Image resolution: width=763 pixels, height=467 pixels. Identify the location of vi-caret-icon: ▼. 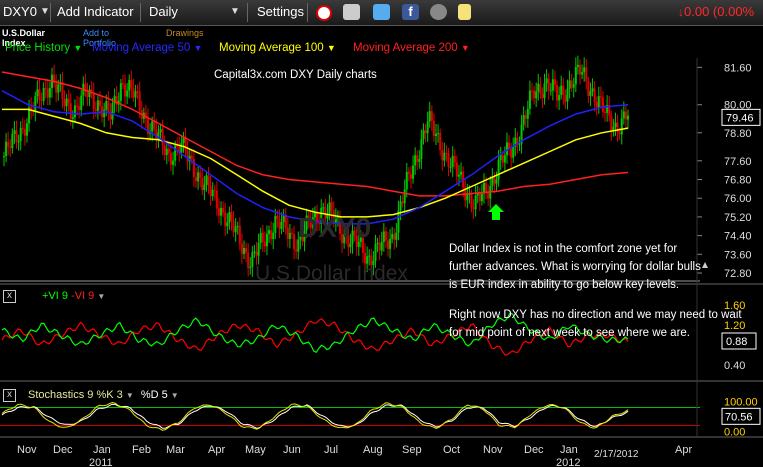
(101, 296).